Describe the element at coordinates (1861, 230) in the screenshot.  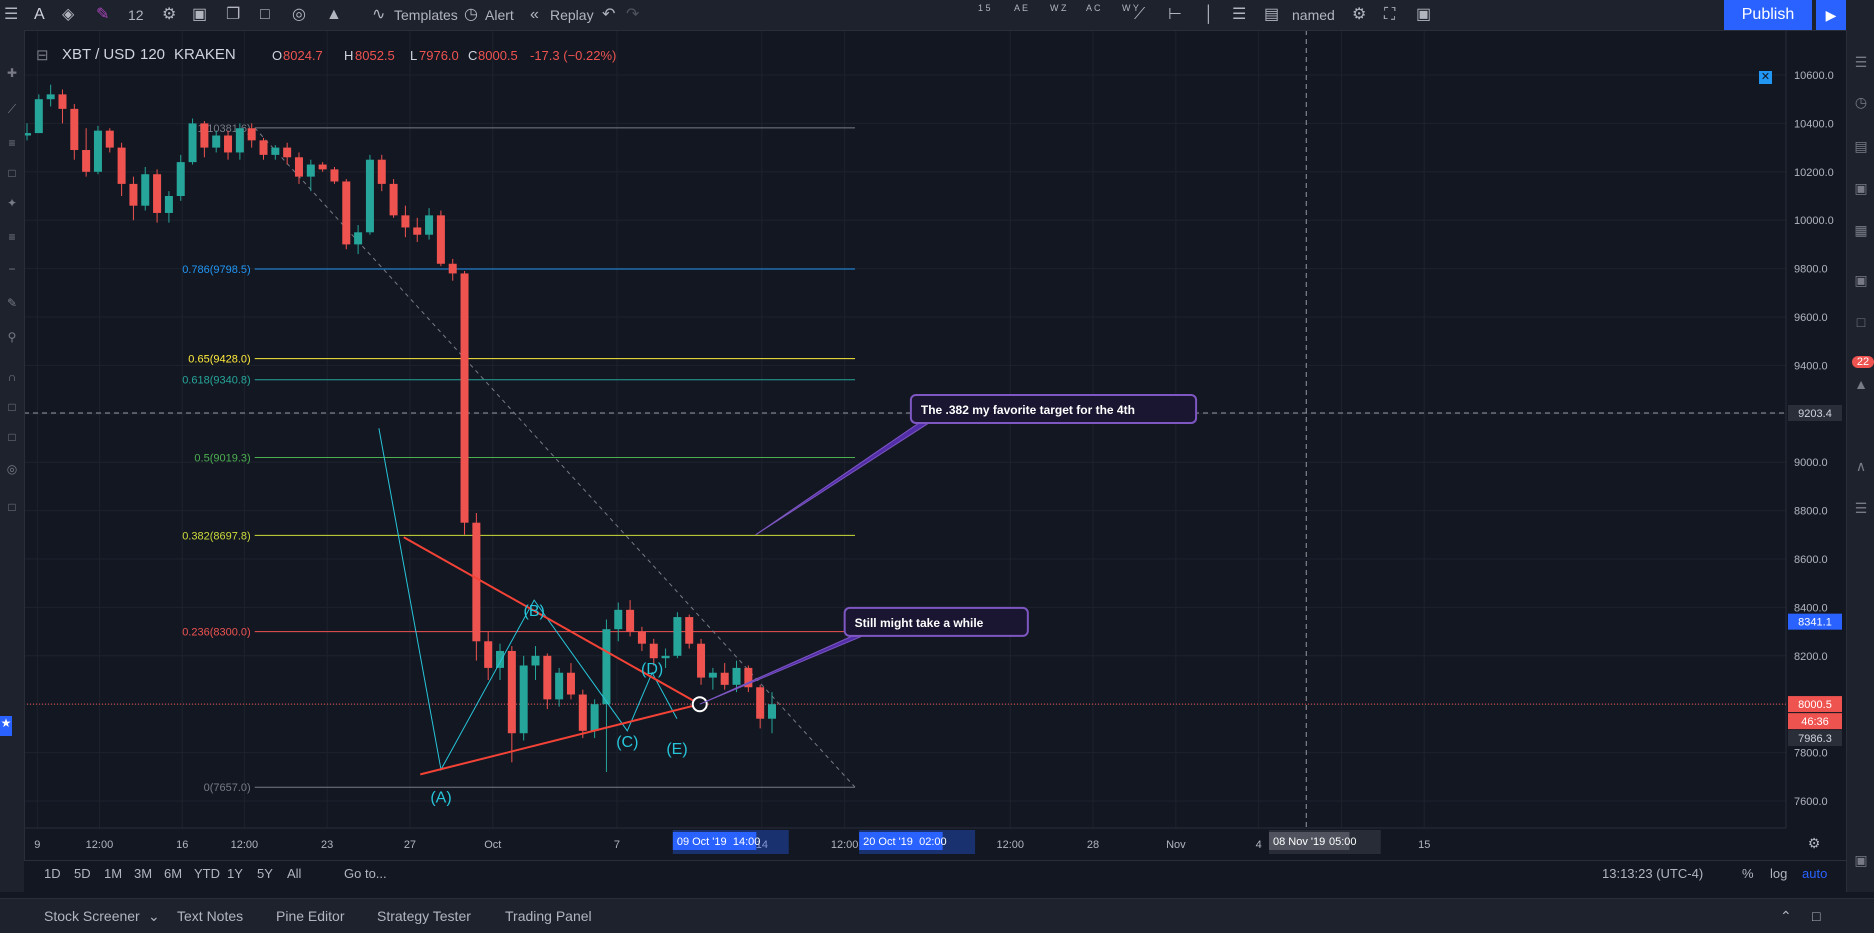
I see `calendar-icon: ▦` at that location.